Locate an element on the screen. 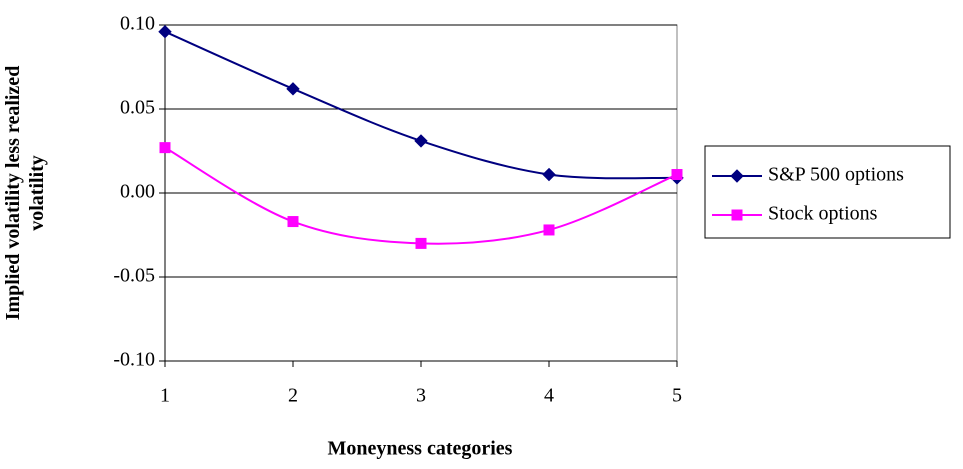  x-tick-label: 4 is located at coordinates (549, 396).